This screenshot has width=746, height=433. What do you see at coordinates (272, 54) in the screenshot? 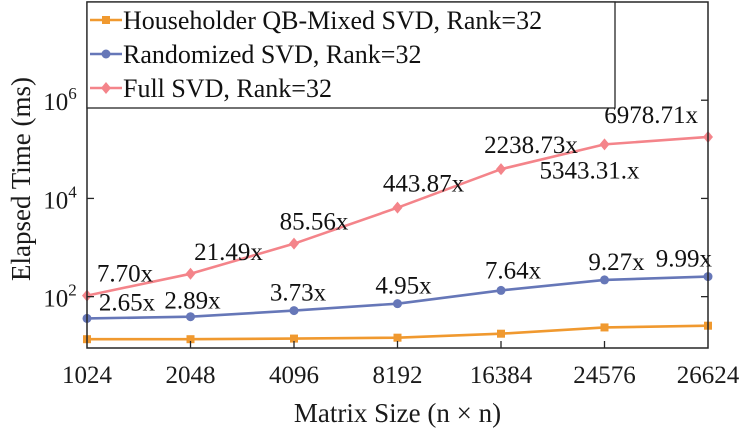
I see `legend-label: Randomized SVD, Rank=32` at bounding box center [272, 54].